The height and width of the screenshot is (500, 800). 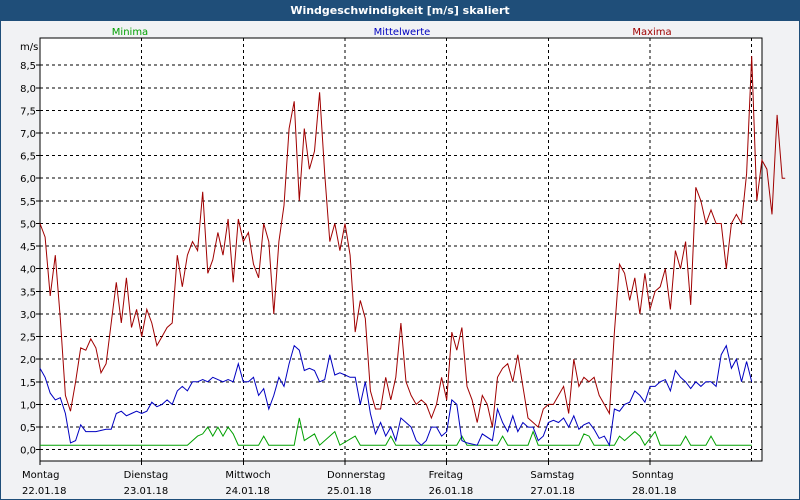 What do you see at coordinates (28, 315) in the screenshot?
I see `y-tick-label: 3,0` at bounding box center [28, 315].